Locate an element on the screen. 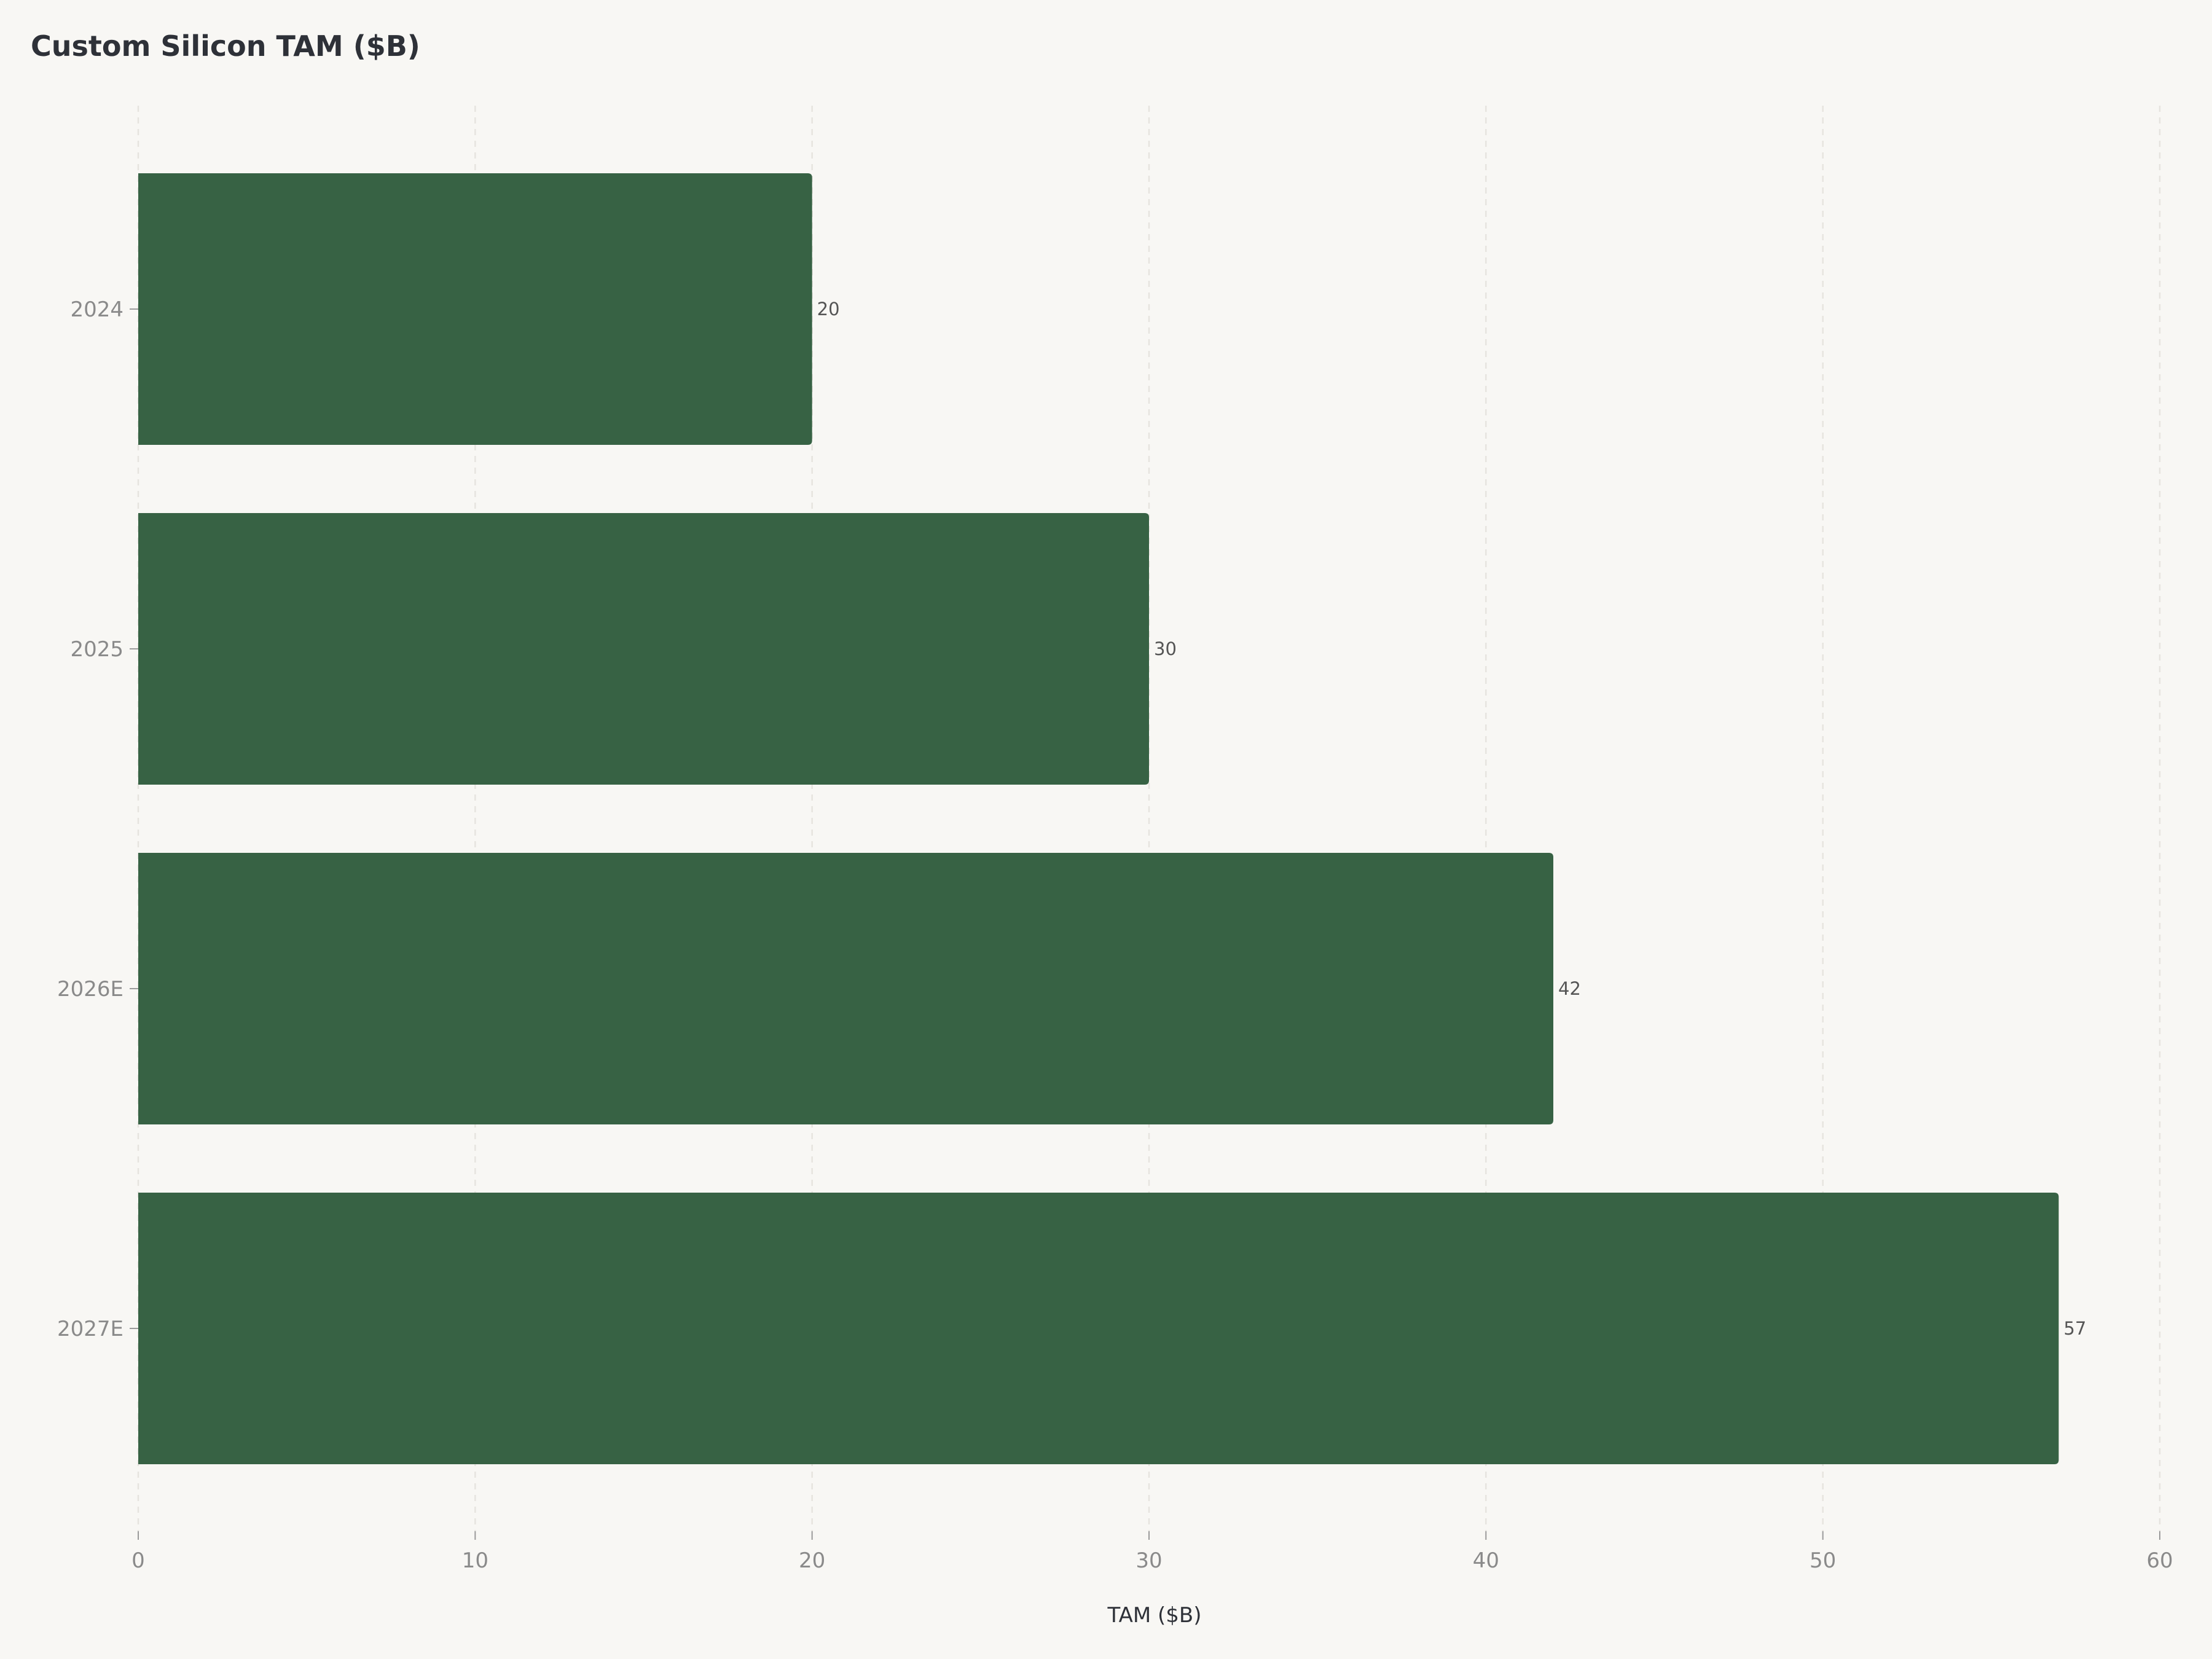  y-tick-label-2027E: 2027E is located at coordinates (90, 1329).